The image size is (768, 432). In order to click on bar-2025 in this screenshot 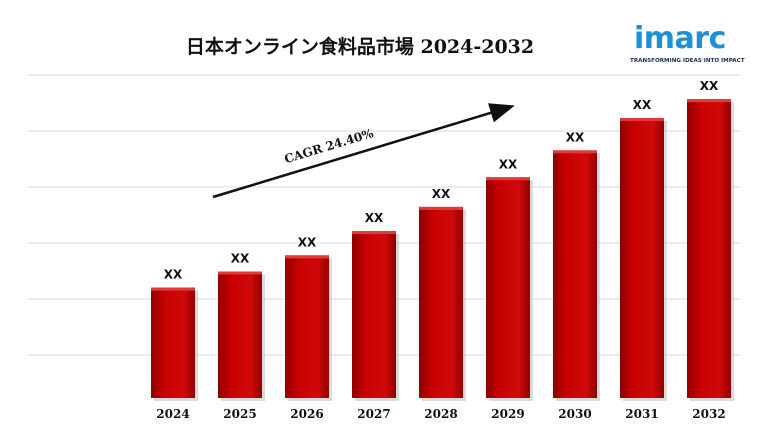, I will do `click(240, 334)`.